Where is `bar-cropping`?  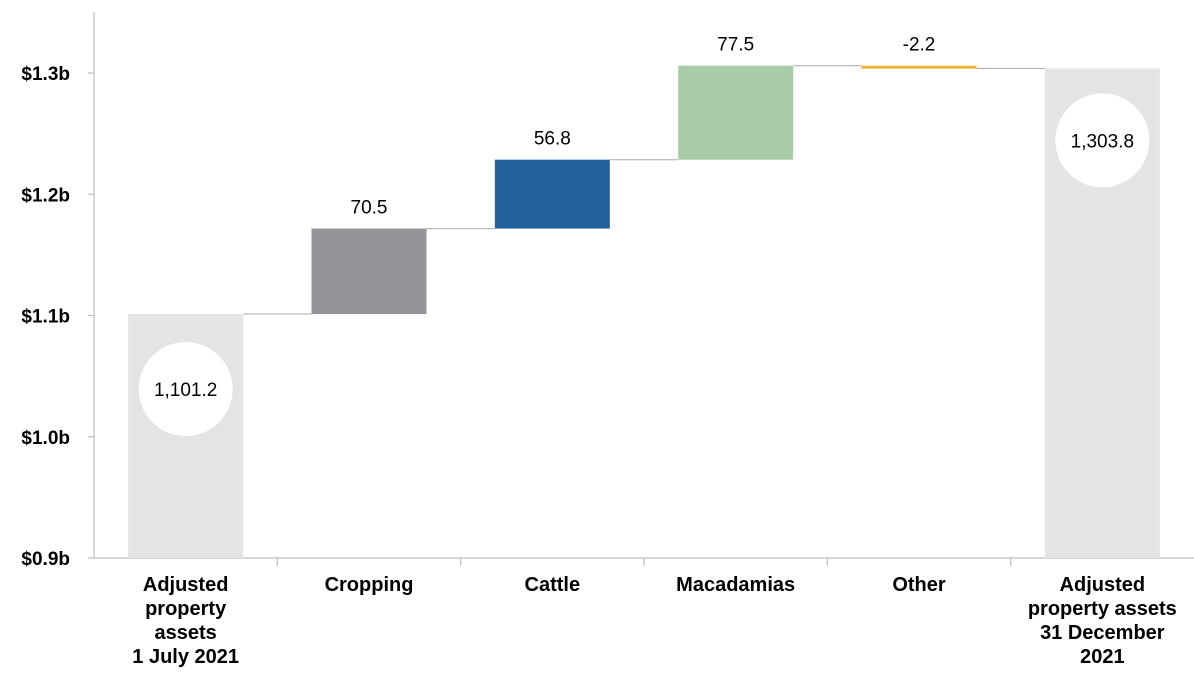 bar-cropping is located at coordinates (369, 271).